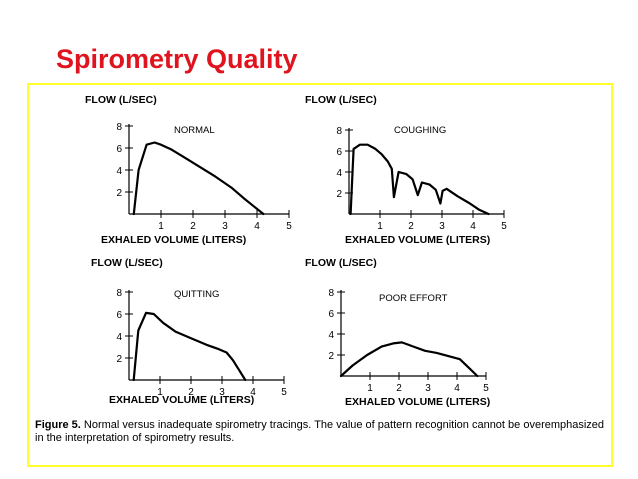 This screenshot has height=479, width=638. What do you see at coordinates (58, 425) in the screenshot?
I see `figure-caption-label: Figure 5.` at bounding box center [58, 425].